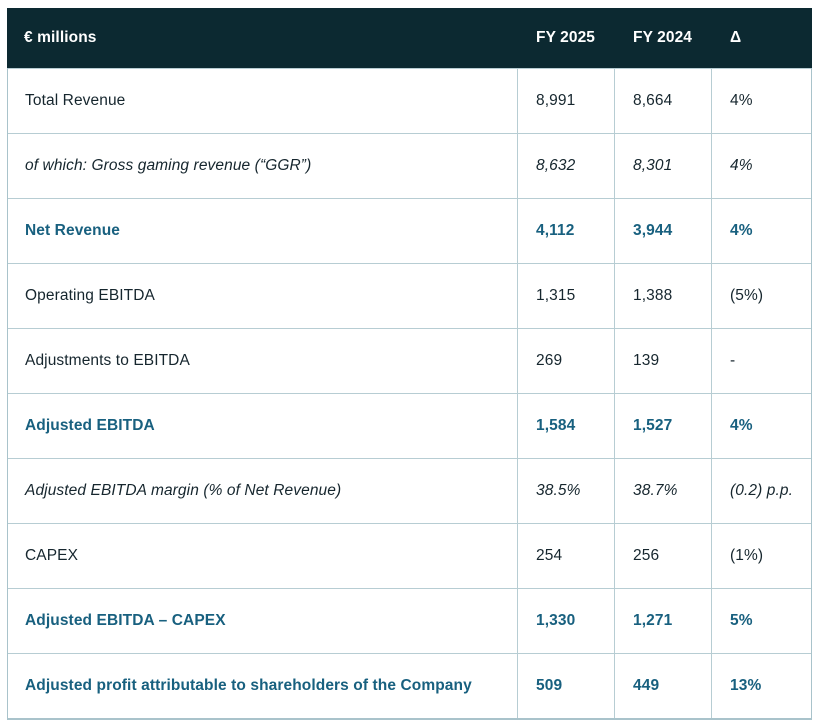 Image resolution: width=817 pixels, height=726 pixels. What do you see at coordinates (662, 491) in the screenshot?
I see `row-value-fy2024: 38.7%` at bounding box center [662, 491].